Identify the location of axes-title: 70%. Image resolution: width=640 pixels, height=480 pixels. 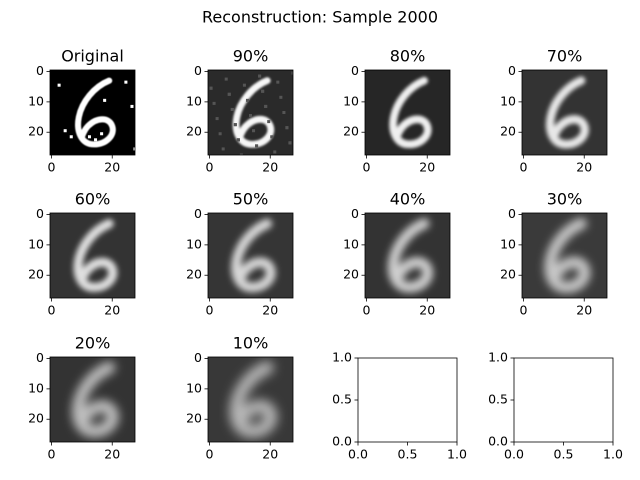
(565, 56).